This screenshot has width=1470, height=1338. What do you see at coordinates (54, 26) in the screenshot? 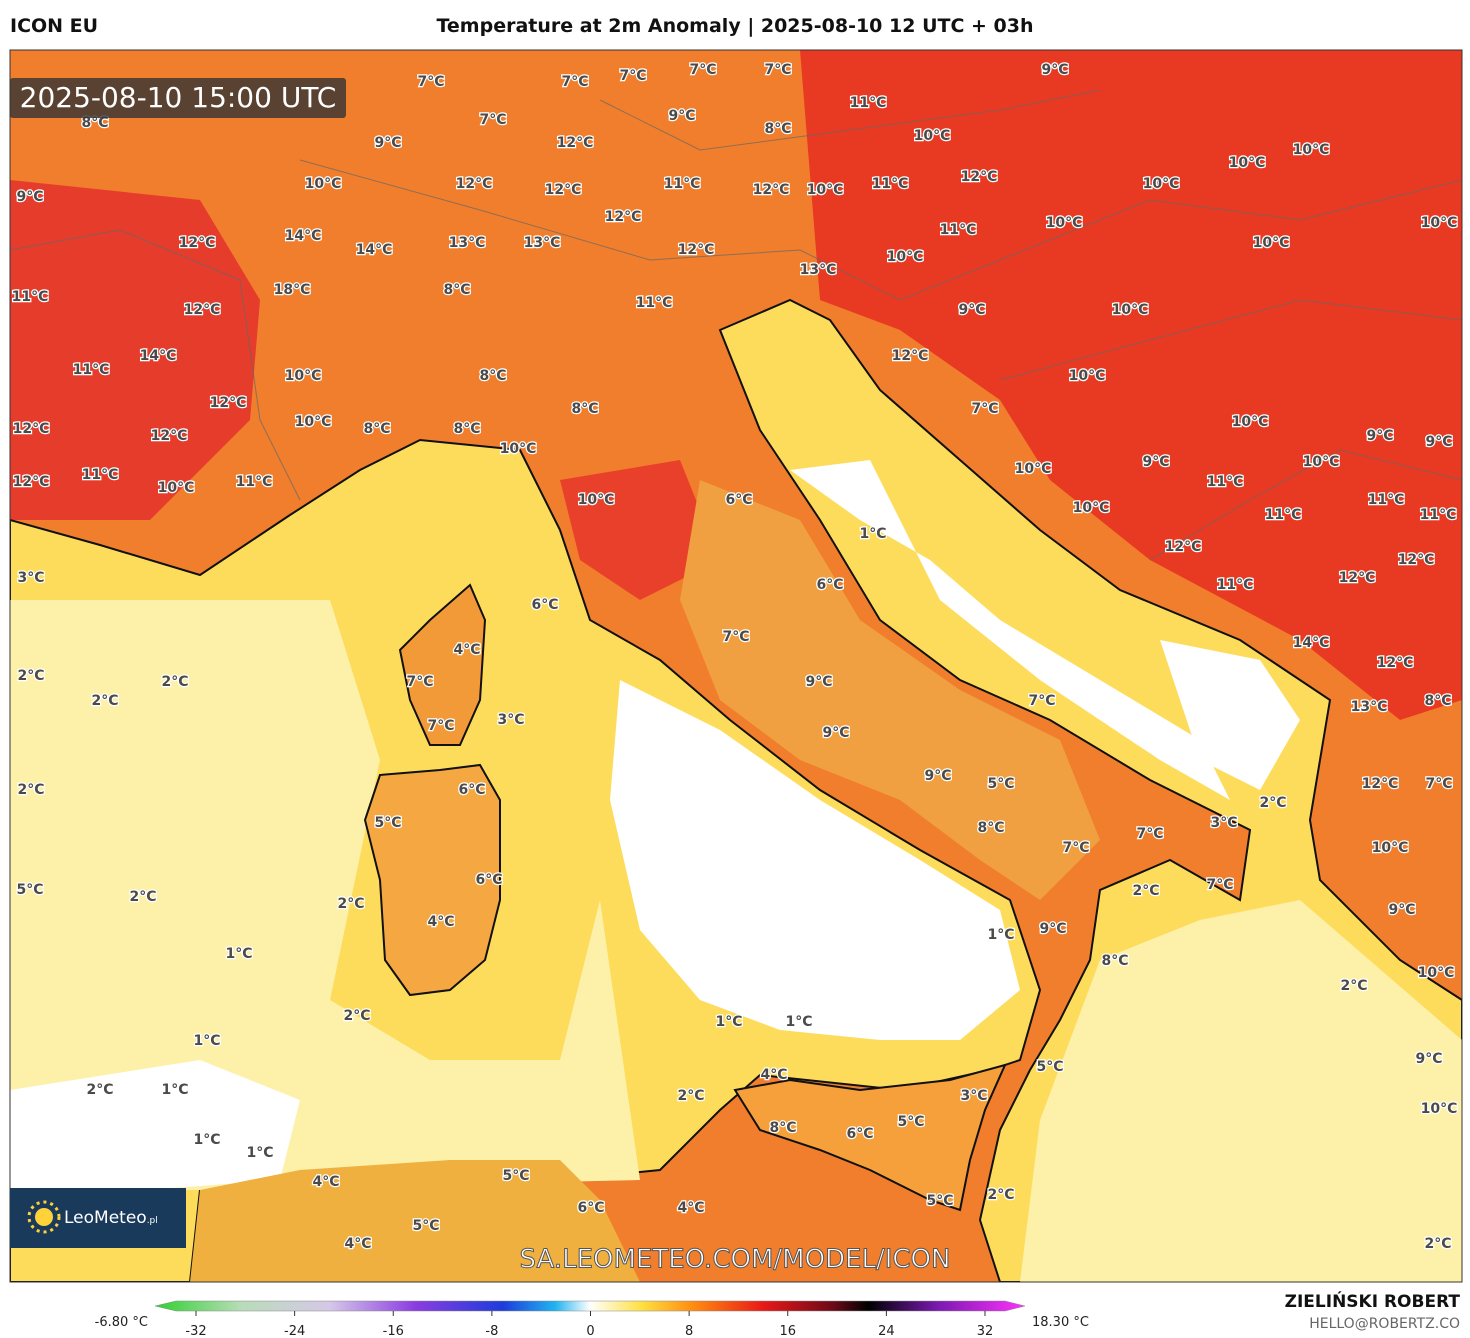
I see `model-name: ICON EU` at bounding box center [54, 26].